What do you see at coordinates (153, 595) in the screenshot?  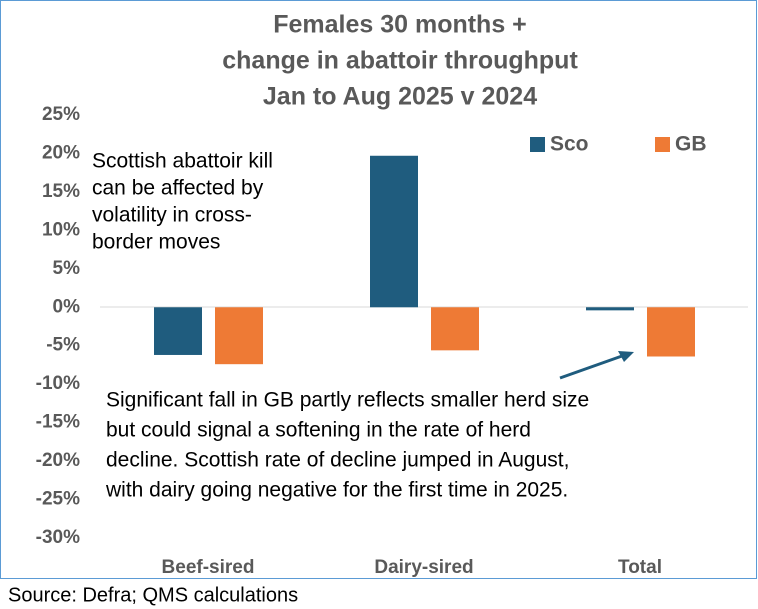 I see `source: Source: Defra; QMS calculations` at bounding box center [153, 595].